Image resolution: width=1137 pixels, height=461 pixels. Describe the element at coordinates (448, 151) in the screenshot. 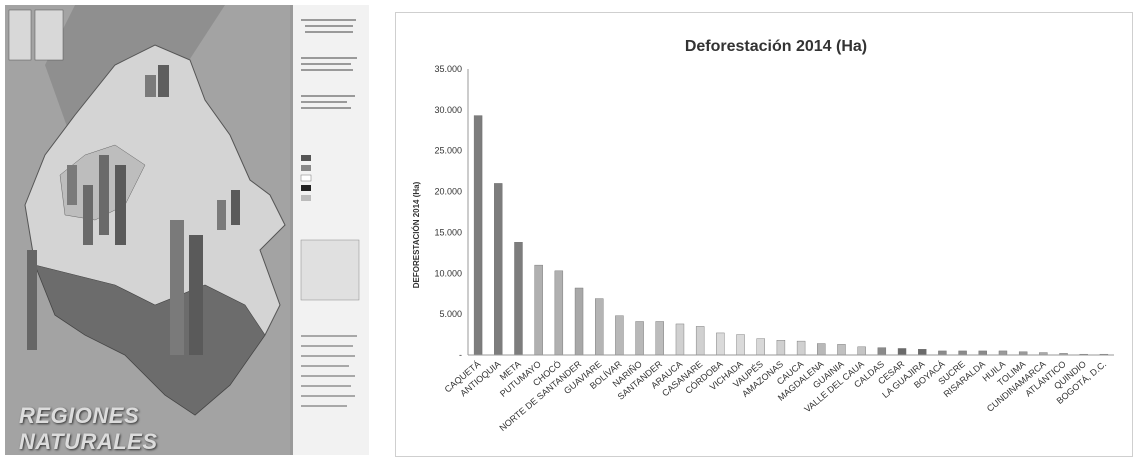

I see `y-tick-label: 25.000` at that location.